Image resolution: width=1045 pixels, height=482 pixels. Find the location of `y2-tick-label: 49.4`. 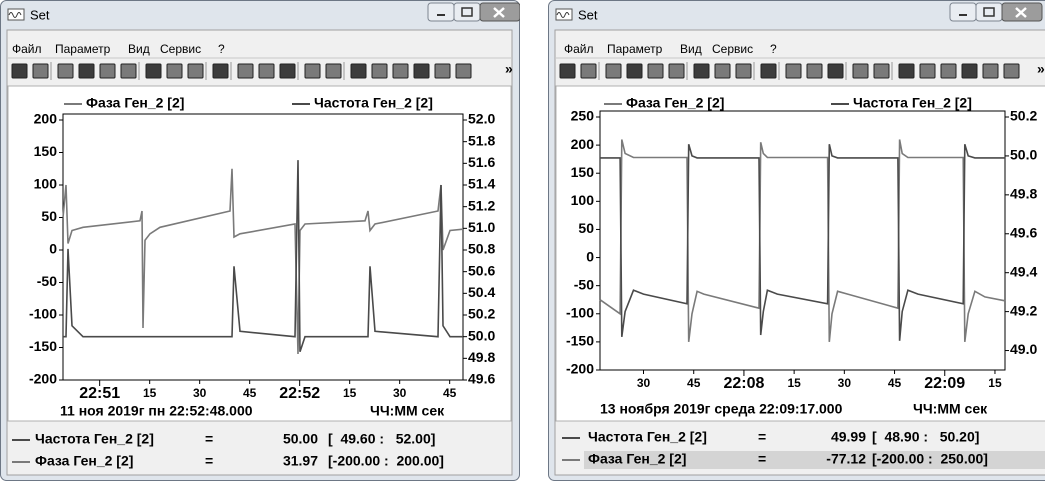

y2-tick-label: 49.4 is located at coordinates (1023, 271).